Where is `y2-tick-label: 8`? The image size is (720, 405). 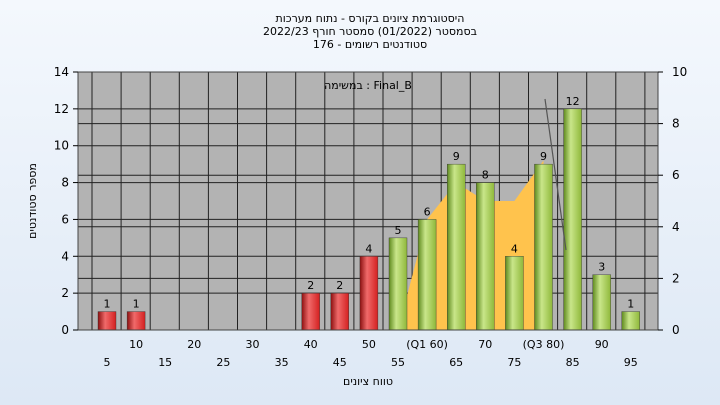 y2-tick-label: 8 is located at coordinates (676, 124).